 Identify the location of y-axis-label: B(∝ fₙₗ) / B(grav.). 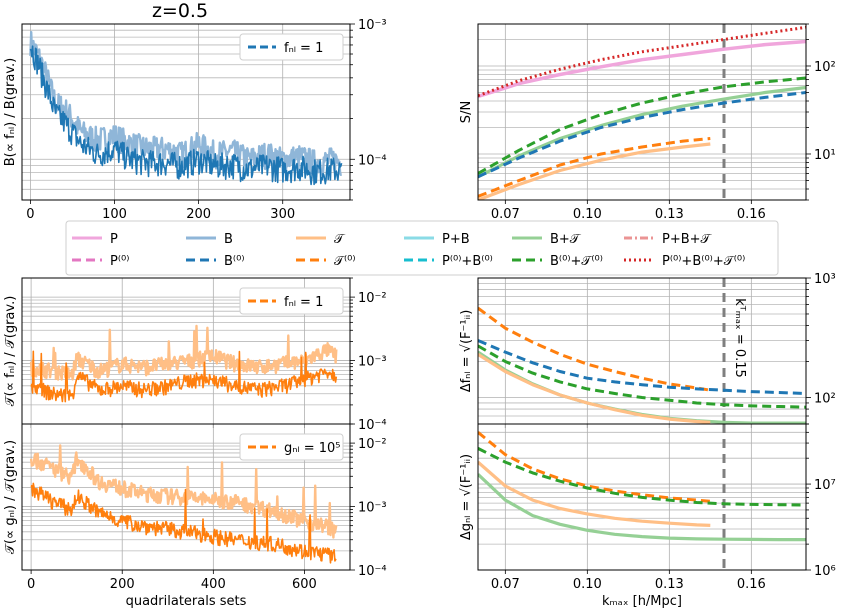
(10, 112).